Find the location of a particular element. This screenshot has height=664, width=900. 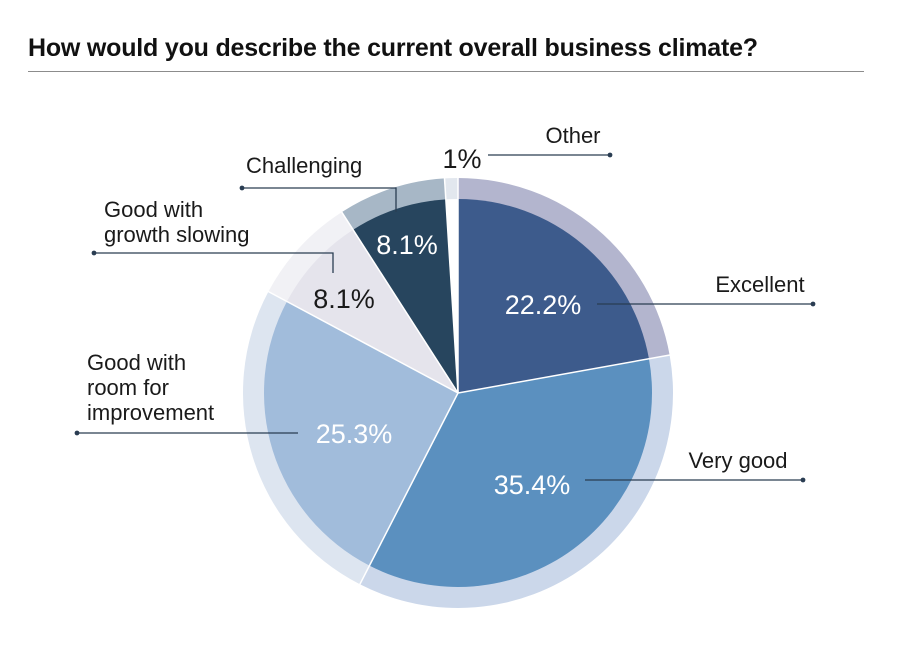

category-label-line: room for is located at coordinates (128, 387).